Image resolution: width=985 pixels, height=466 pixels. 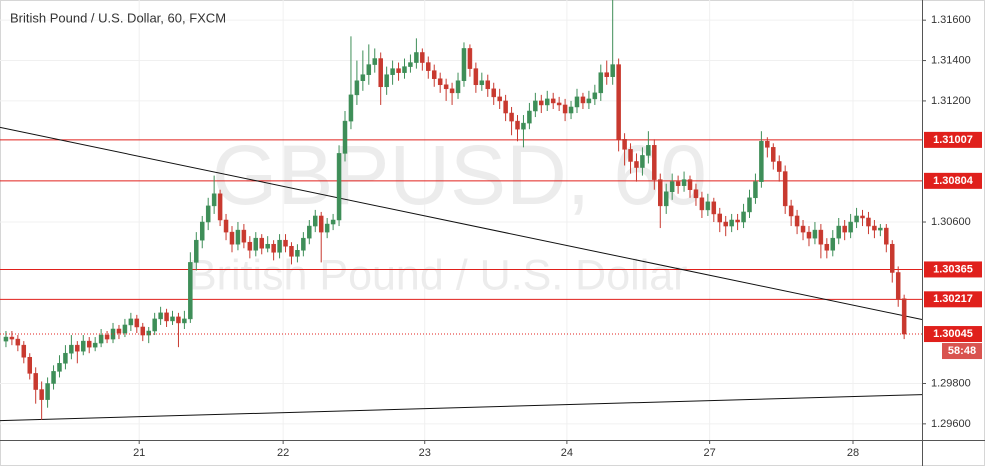 What do you see at coordinates (951, 424) in the screenshot?
I see `y-tick-label: 1.29600` at bounding box center [951, 424].